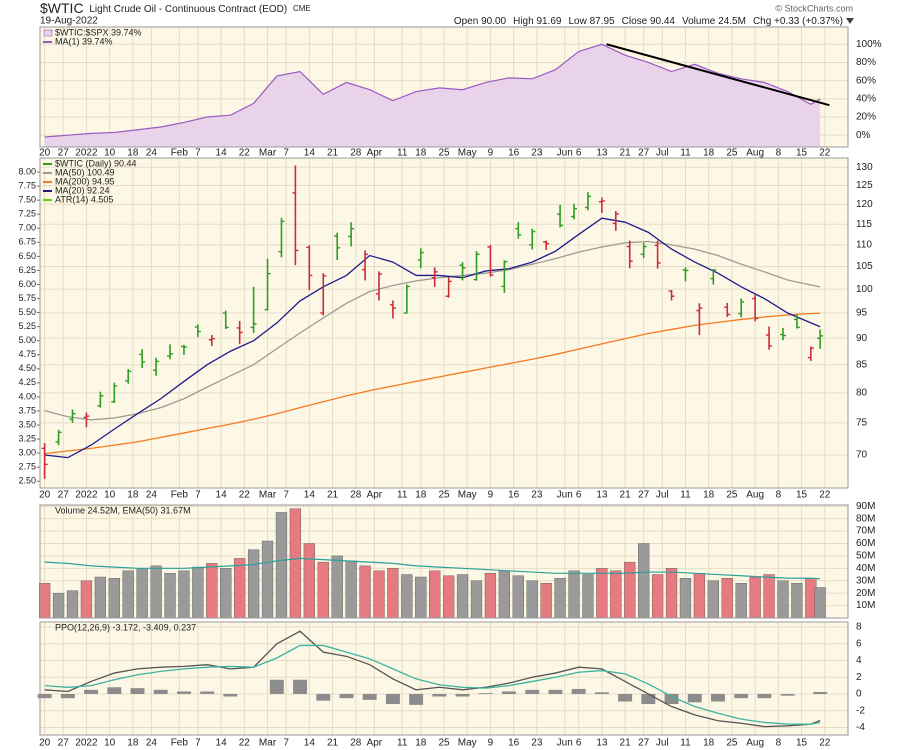  What do you see at coordinates (537, 21) in the screenshot?
I see `quote-item: High 91.69` at bounding box center [537, 21].